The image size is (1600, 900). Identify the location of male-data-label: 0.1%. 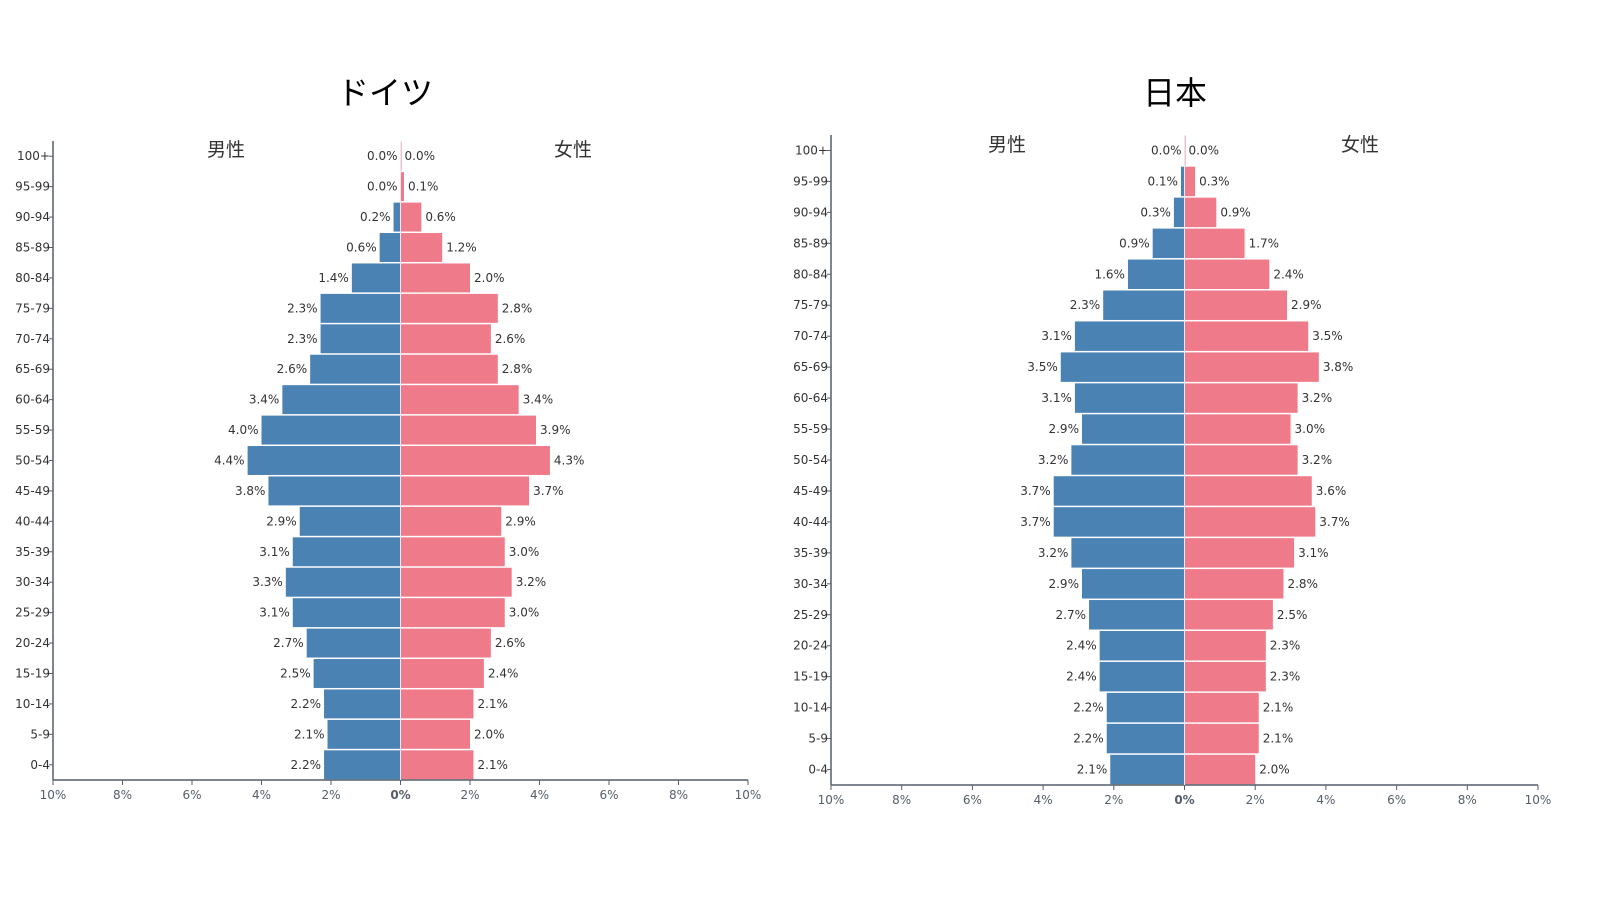
(1162, 181).